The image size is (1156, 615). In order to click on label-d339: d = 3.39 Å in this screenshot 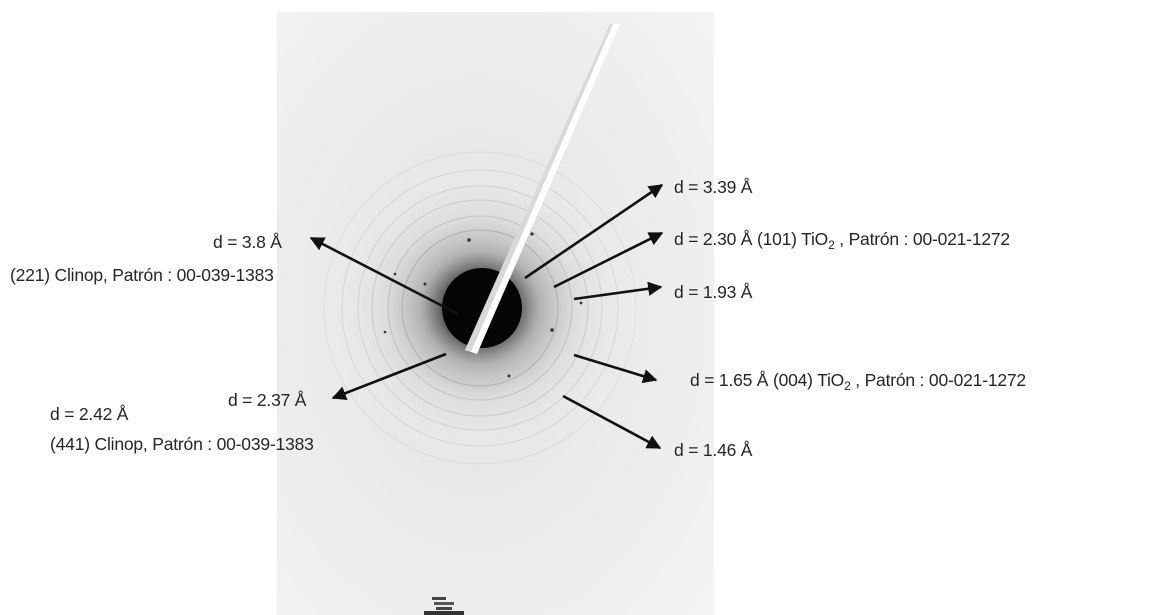, I will do `click(713, 187)`.